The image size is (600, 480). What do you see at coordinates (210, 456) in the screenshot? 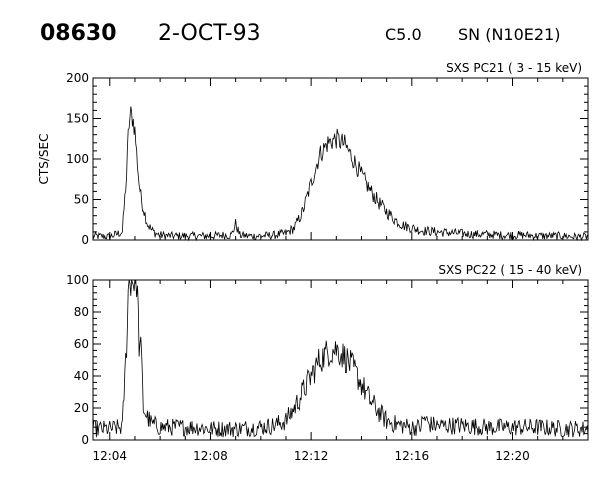
I see `x-tick-label: 12:08` at bounding box center [210, 456].